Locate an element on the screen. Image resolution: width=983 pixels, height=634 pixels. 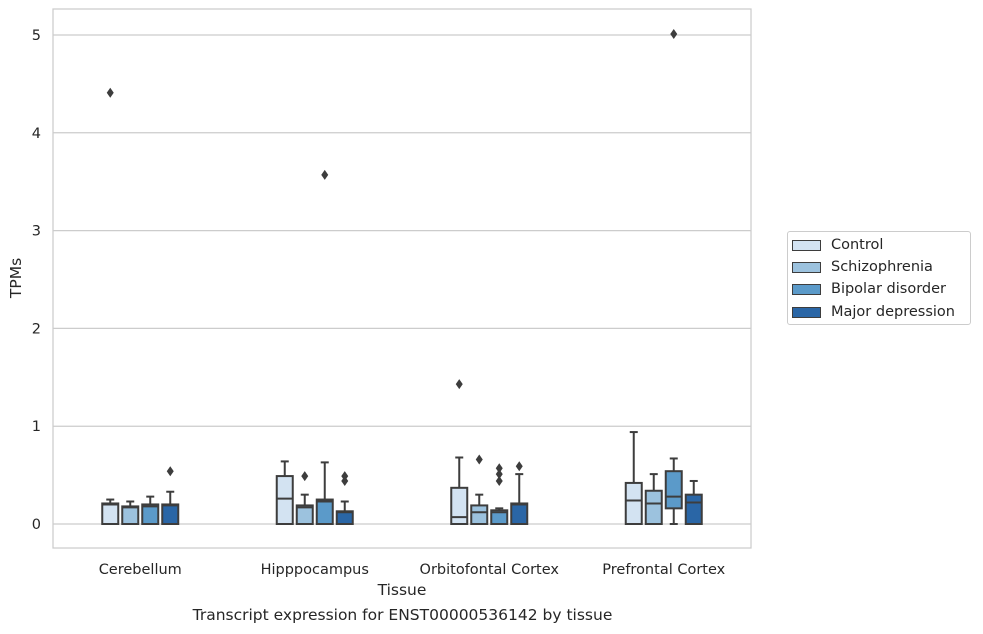
y-tick-label-1: 1 is located at coordinates (36, 427).